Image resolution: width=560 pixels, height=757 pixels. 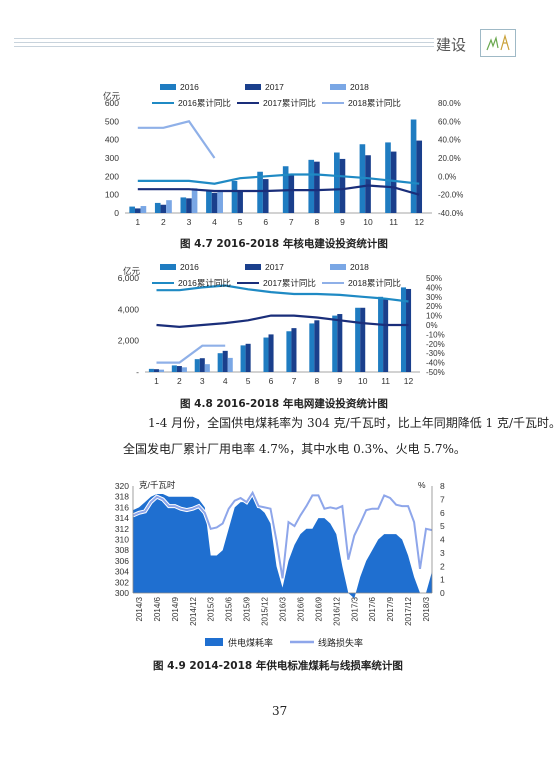 I want to click on y2-tick-label: 1, so click(x=442, y=580).